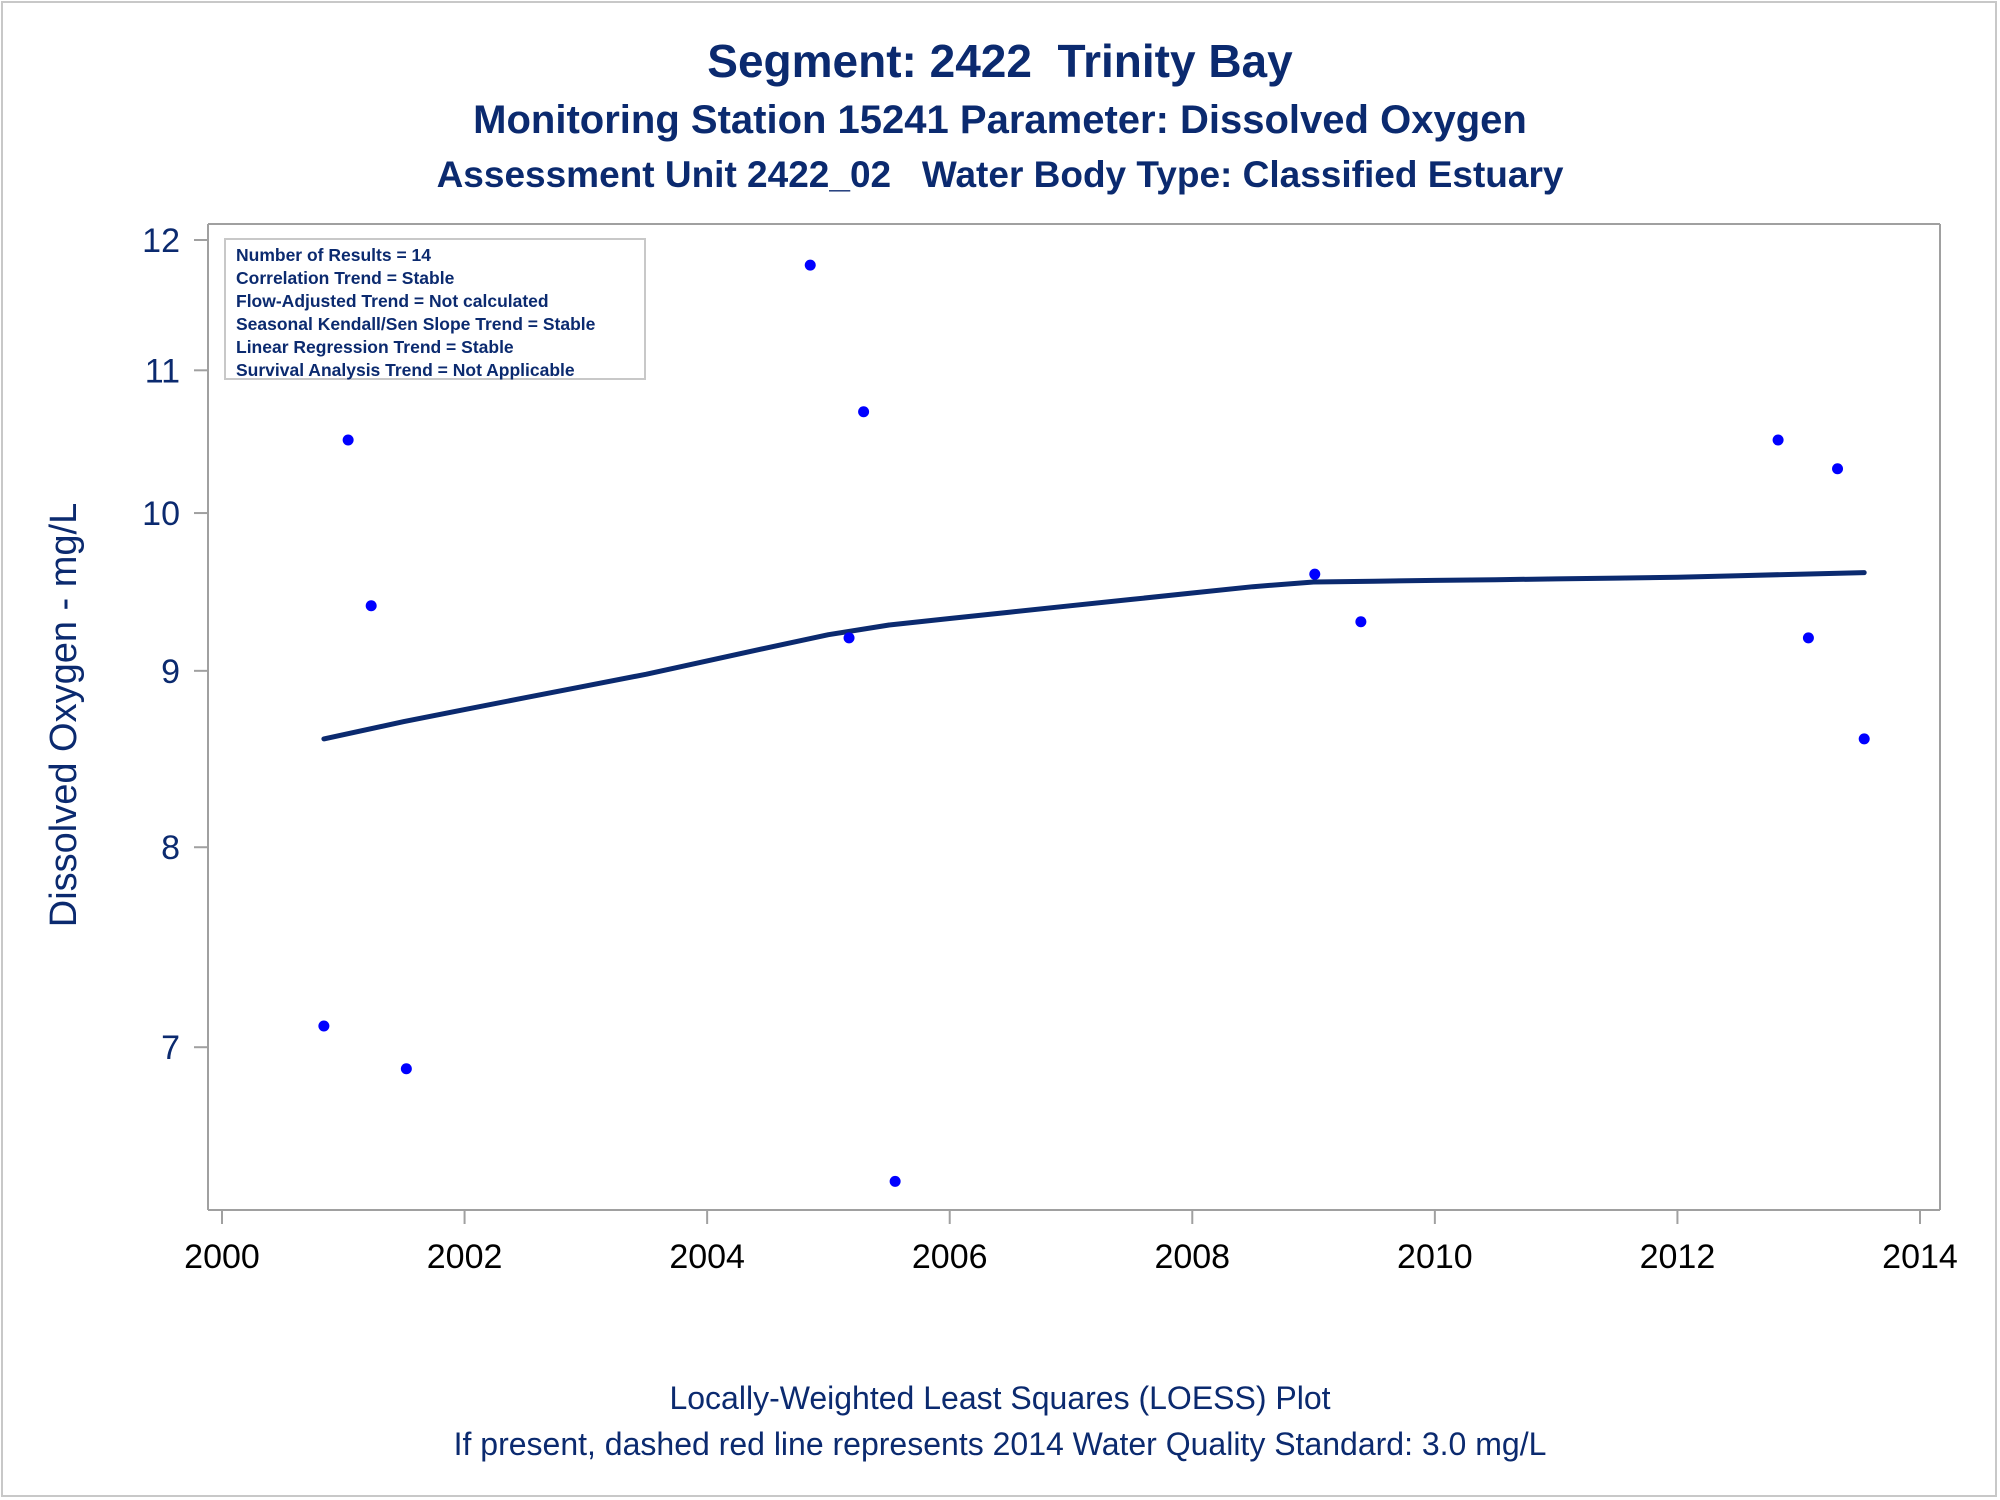 The image size is (2000, 1500). Describe the element at coordinates (707, 1257) in the screenshot. I see `x-tick-label: 2004` at that location.